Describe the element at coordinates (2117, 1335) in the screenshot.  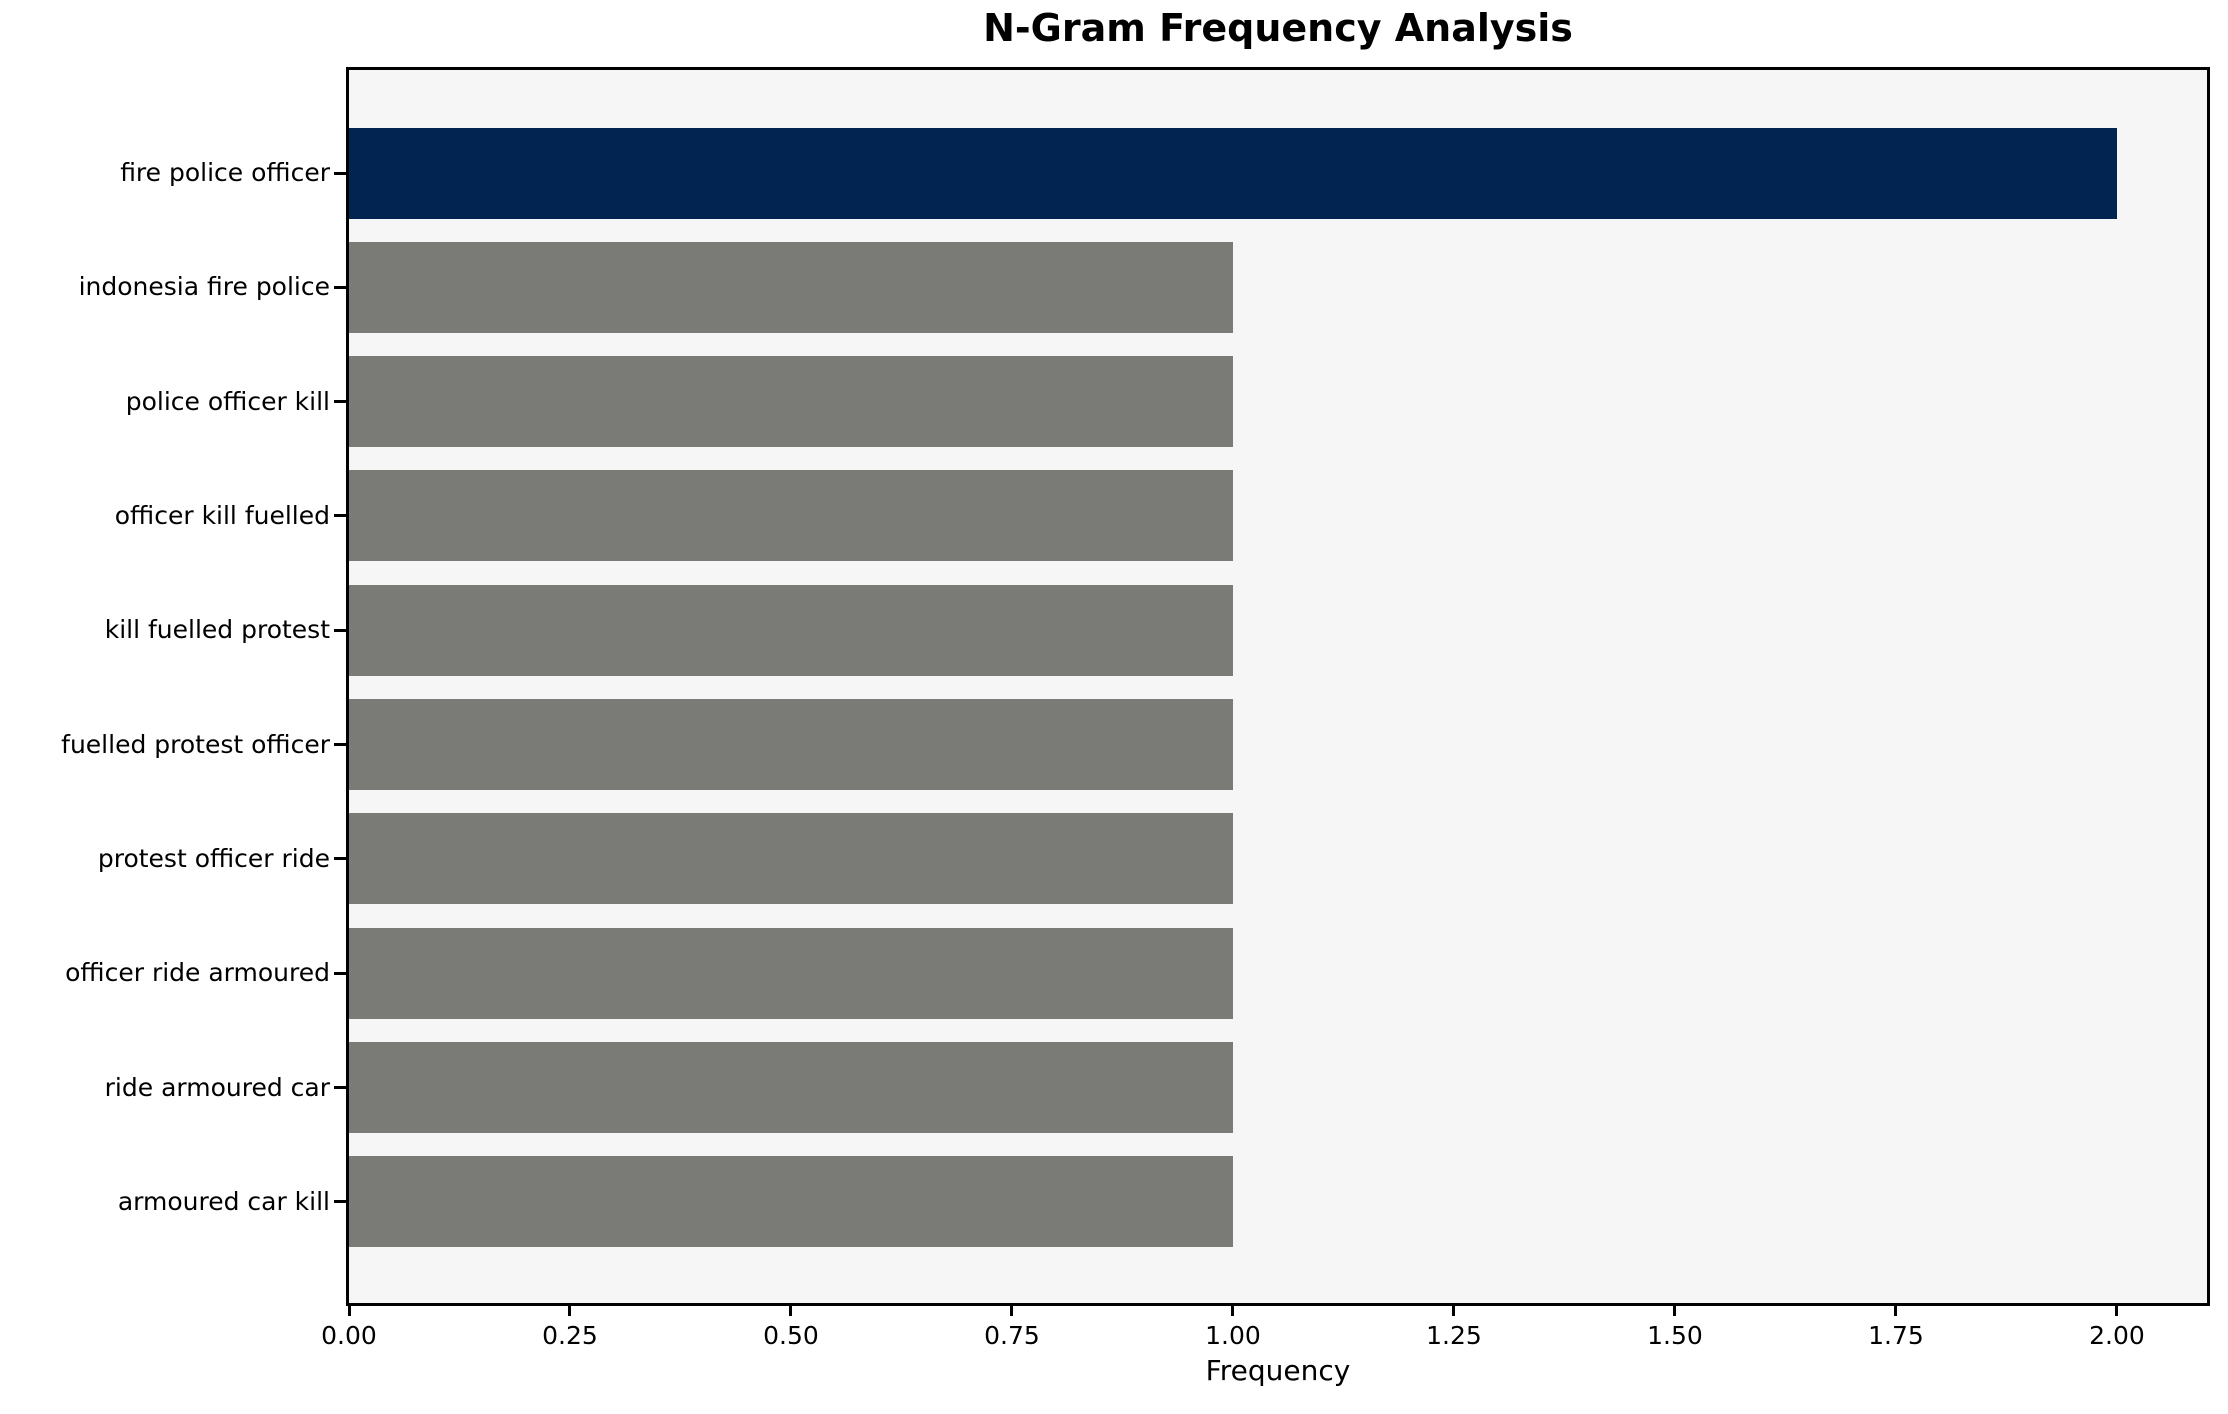
I see `x-tick-label: 2.00` at that location.